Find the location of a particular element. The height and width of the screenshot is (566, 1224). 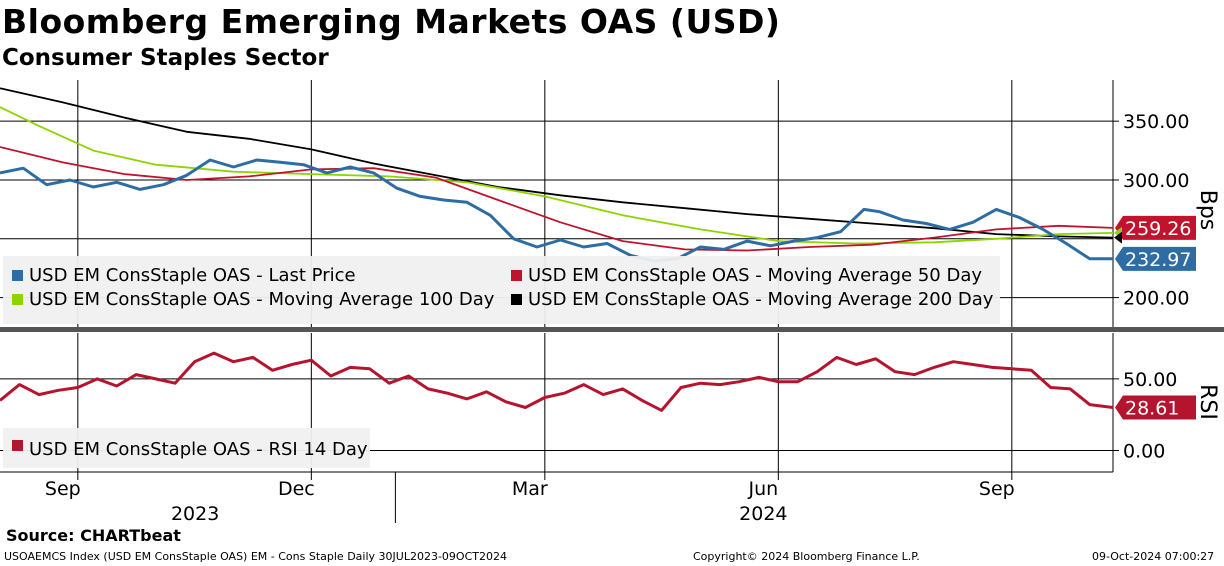

y-axis-title: Bps is located at coordinates (1207, 210).